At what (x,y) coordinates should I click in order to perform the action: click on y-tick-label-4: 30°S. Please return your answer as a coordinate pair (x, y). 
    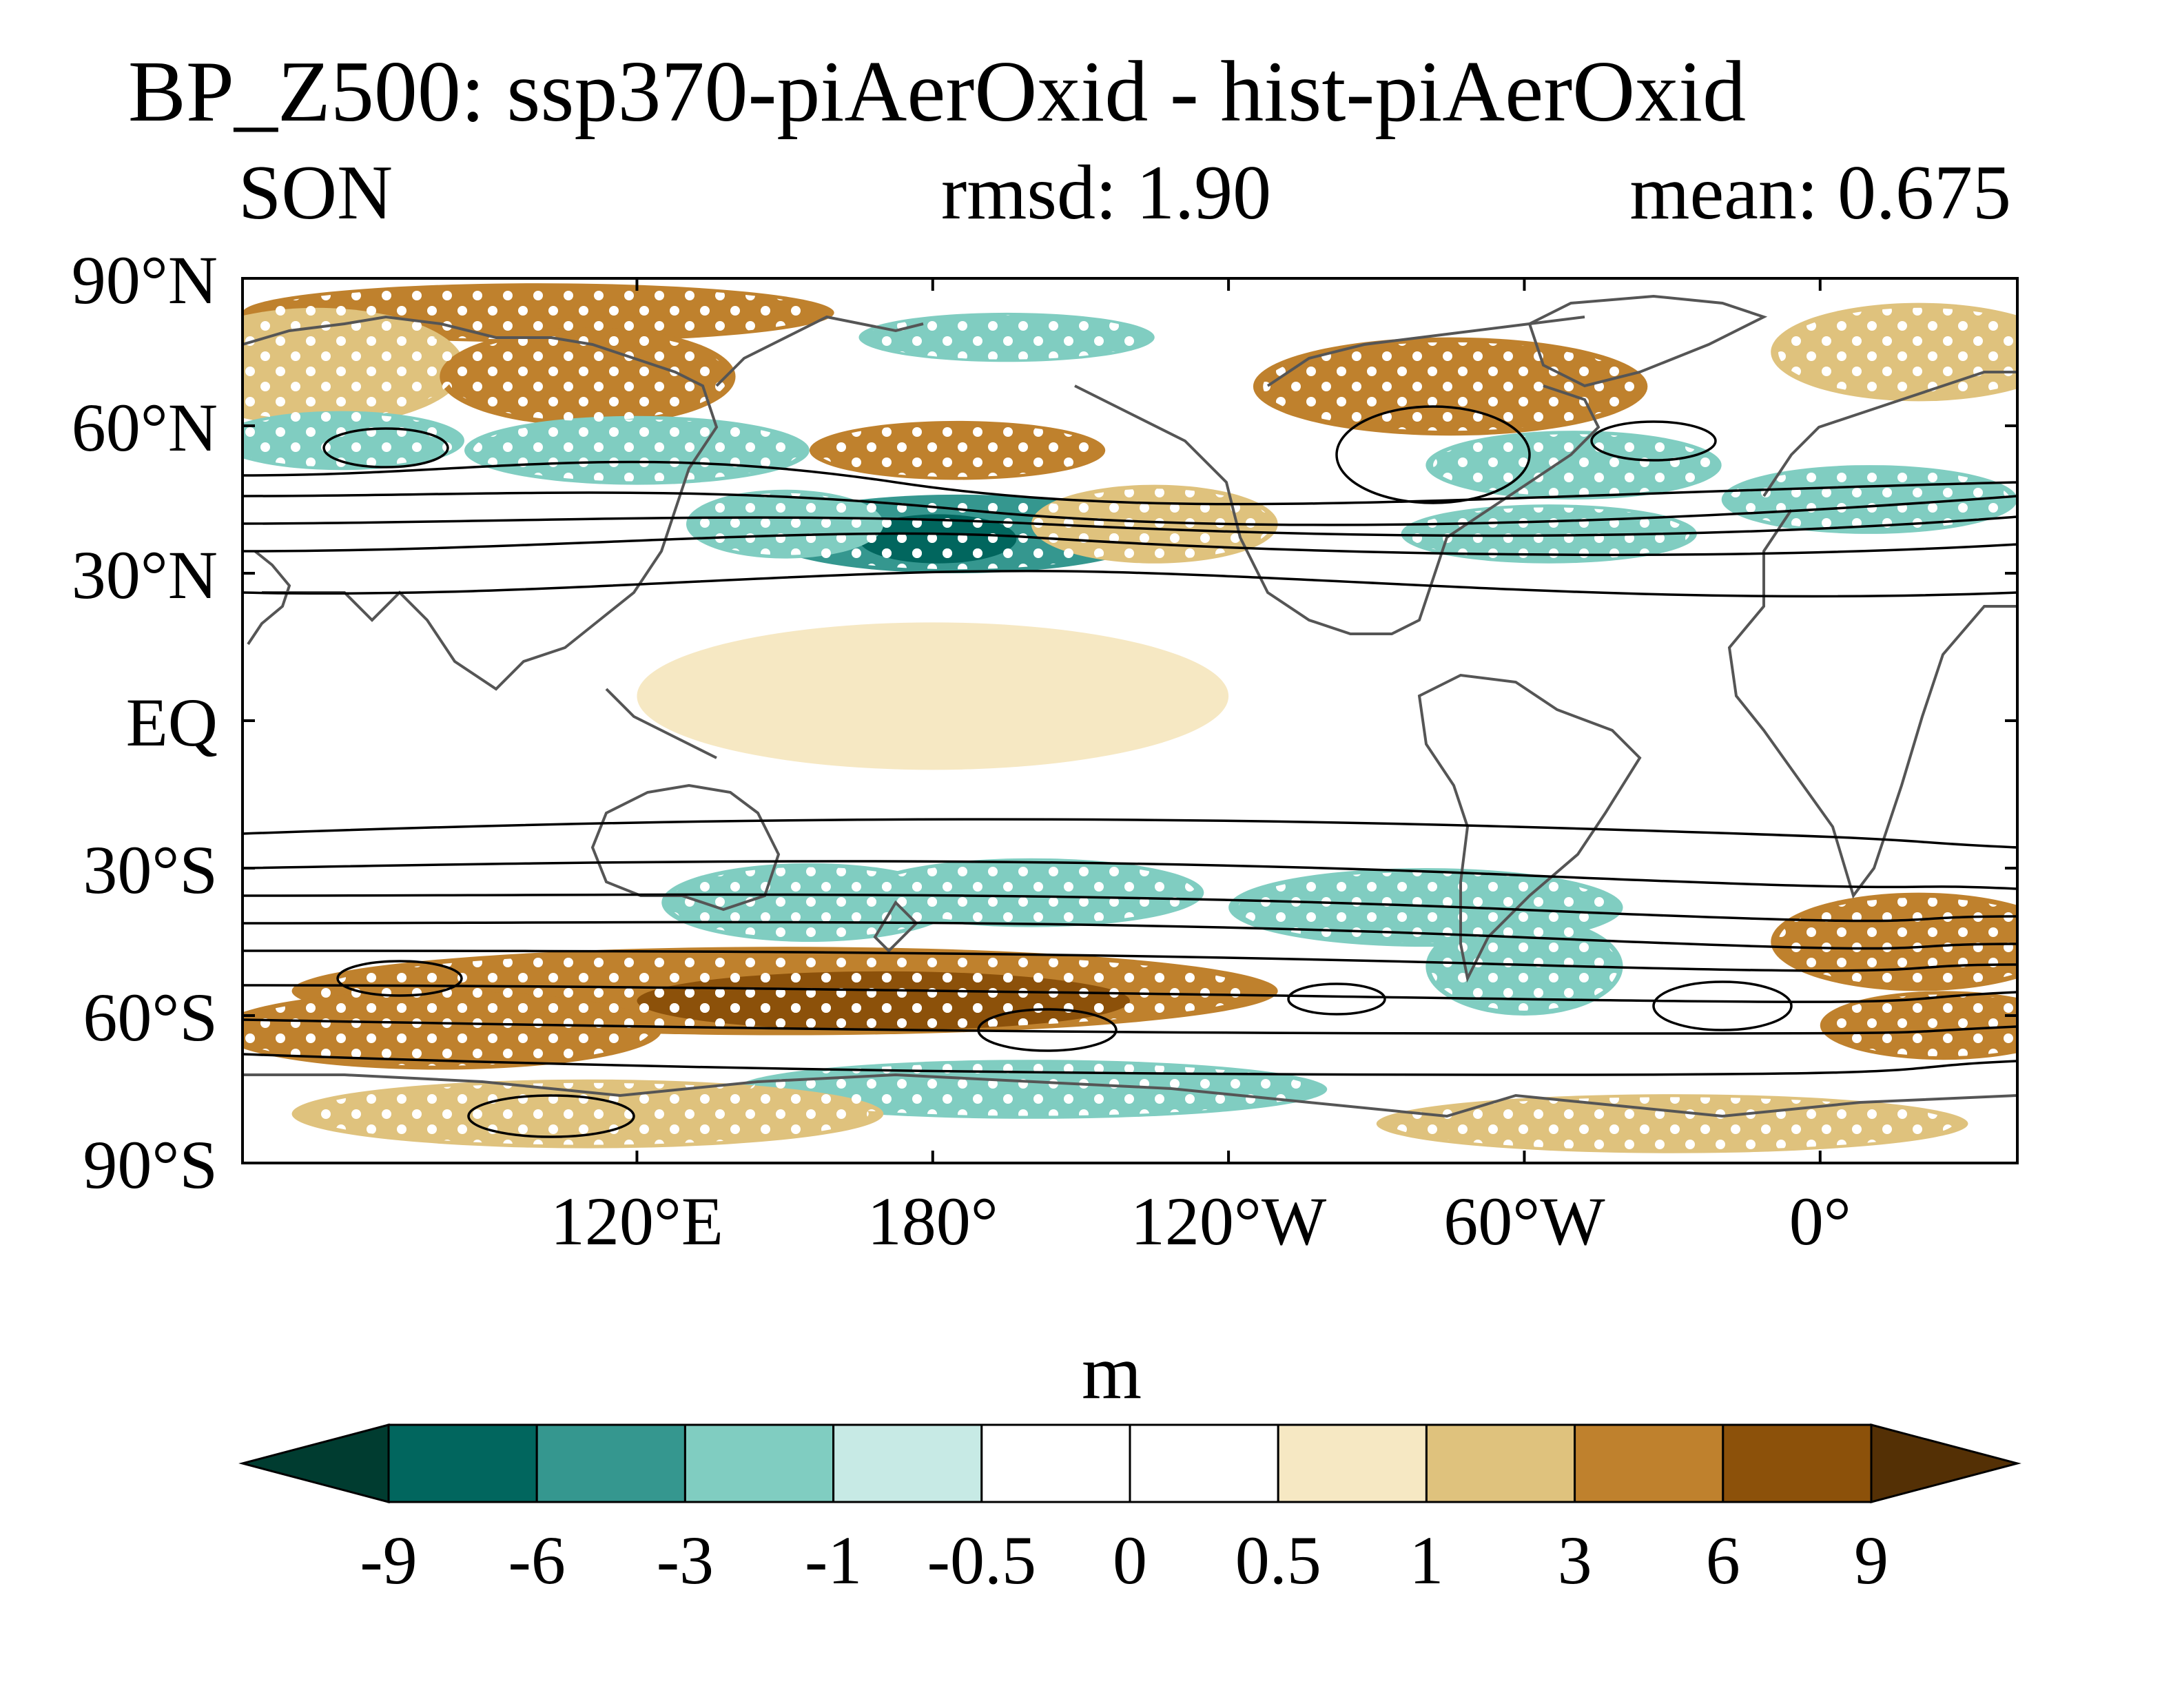
    Looking at the image, I should click on (150, 870).